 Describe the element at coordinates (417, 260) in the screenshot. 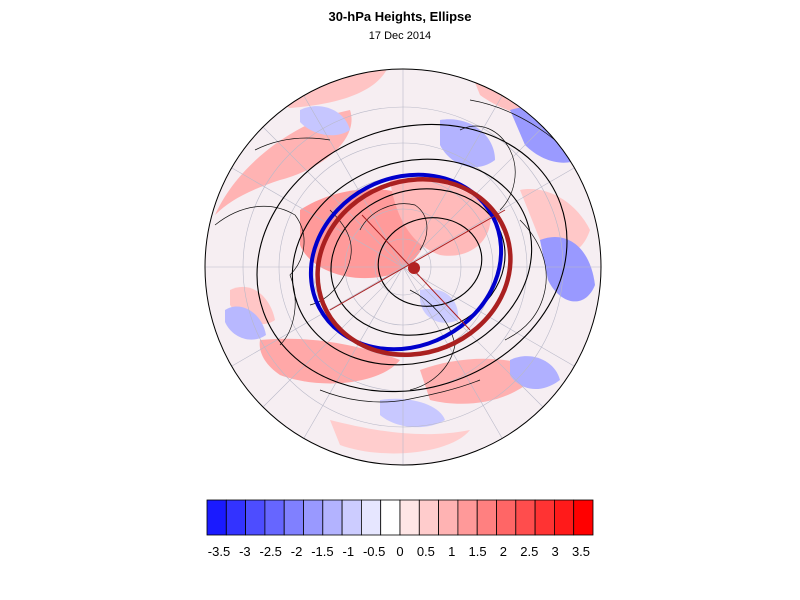

I see `ellipse-major-axis` at that location.